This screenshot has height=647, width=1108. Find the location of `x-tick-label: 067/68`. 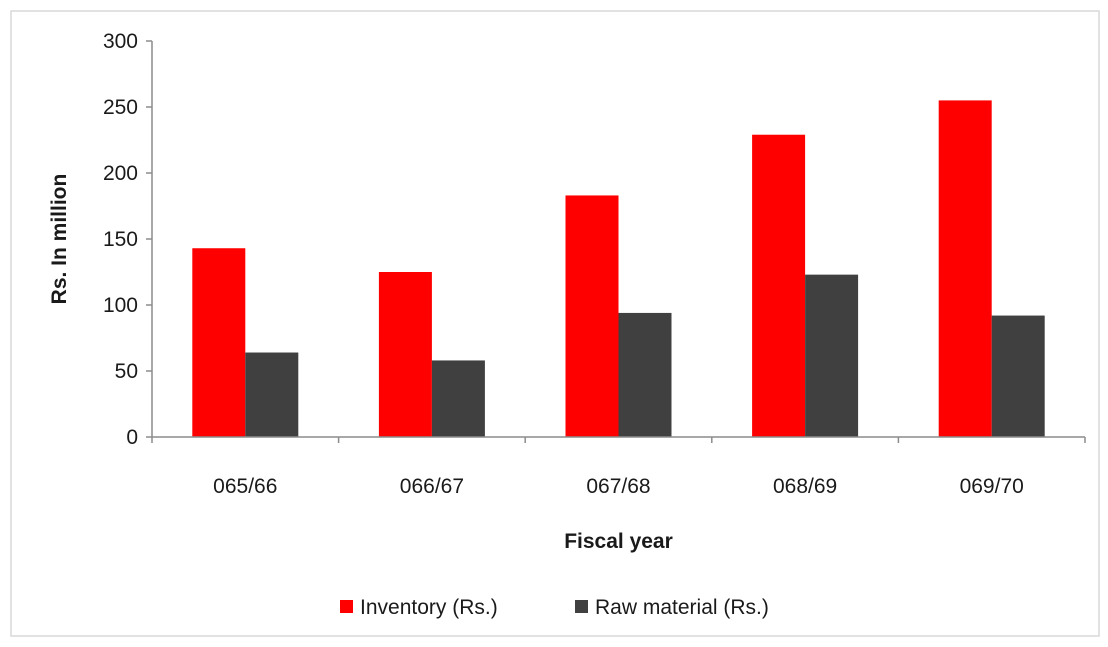

x-tick-label: 067/68 is located at coordinates (618, 486).